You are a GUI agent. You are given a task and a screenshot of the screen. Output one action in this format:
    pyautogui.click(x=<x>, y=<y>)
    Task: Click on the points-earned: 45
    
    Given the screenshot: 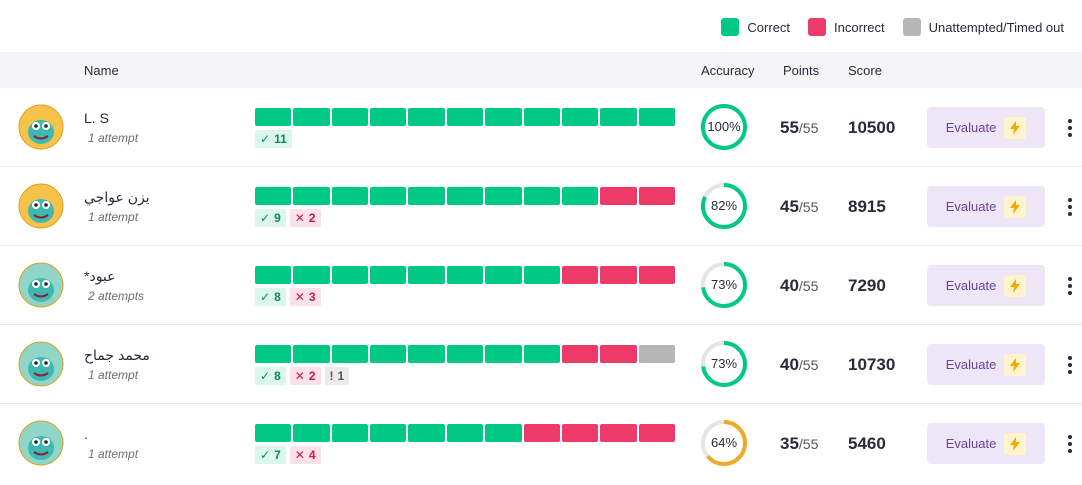 What is the action you would take?
    pyautogui.click(x=789, y=206)
    